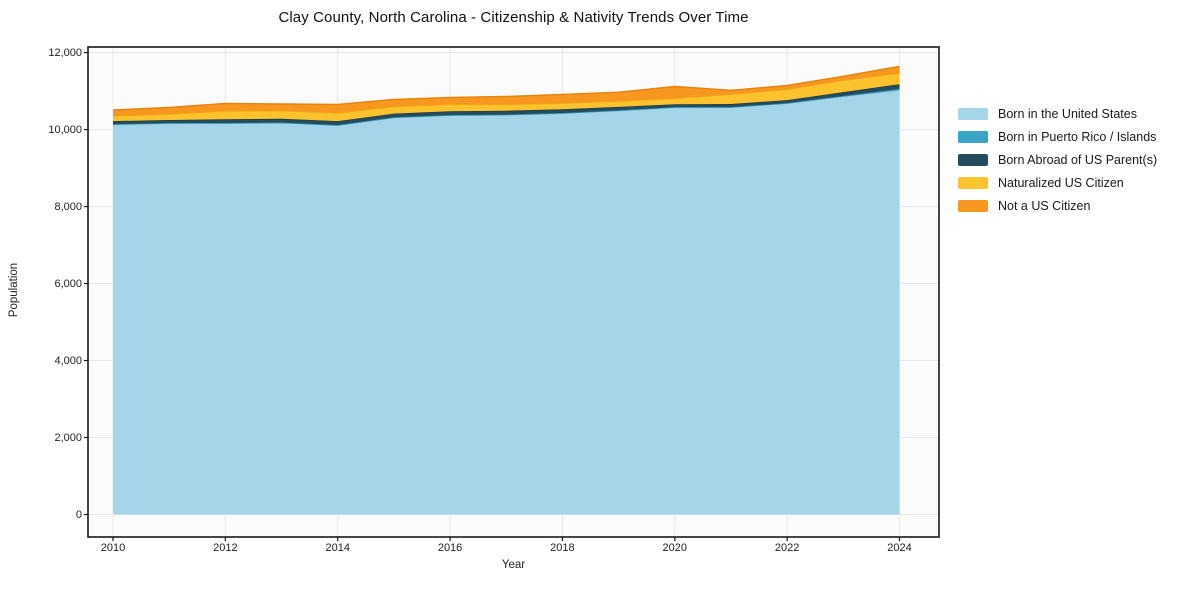 The height and width of the screenshot is (590, 1189). What do you see at coordinates (68, 283) in the screenshot?
I see `y-tick-label: 6,000` at bounding box center [68, 283].